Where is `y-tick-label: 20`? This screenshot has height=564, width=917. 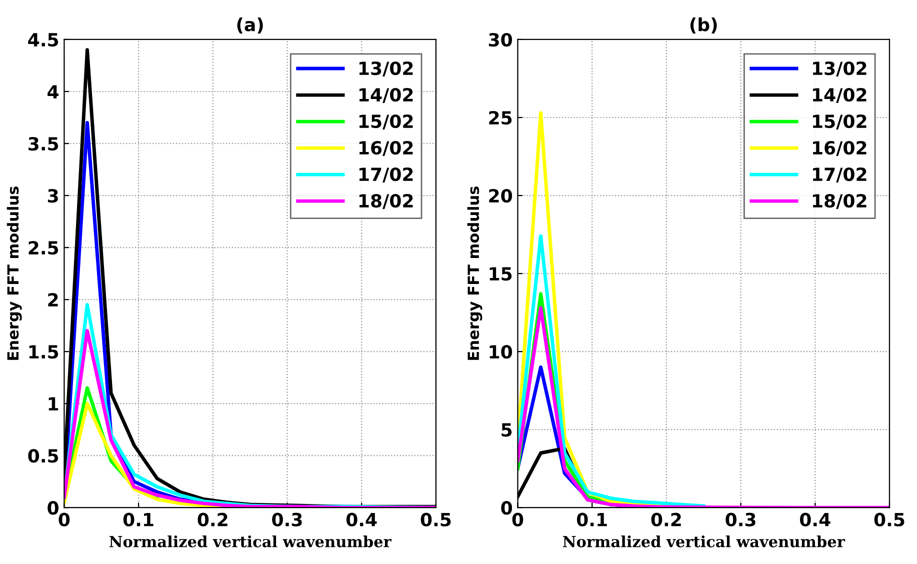 y-tick-label: 20 is located at coordinates (500, 195).